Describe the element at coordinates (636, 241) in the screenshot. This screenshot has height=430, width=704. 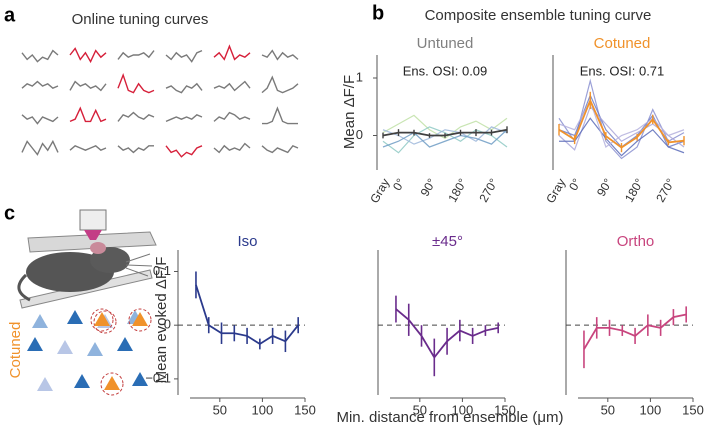
I see `chart-title: Ortho` at that location.